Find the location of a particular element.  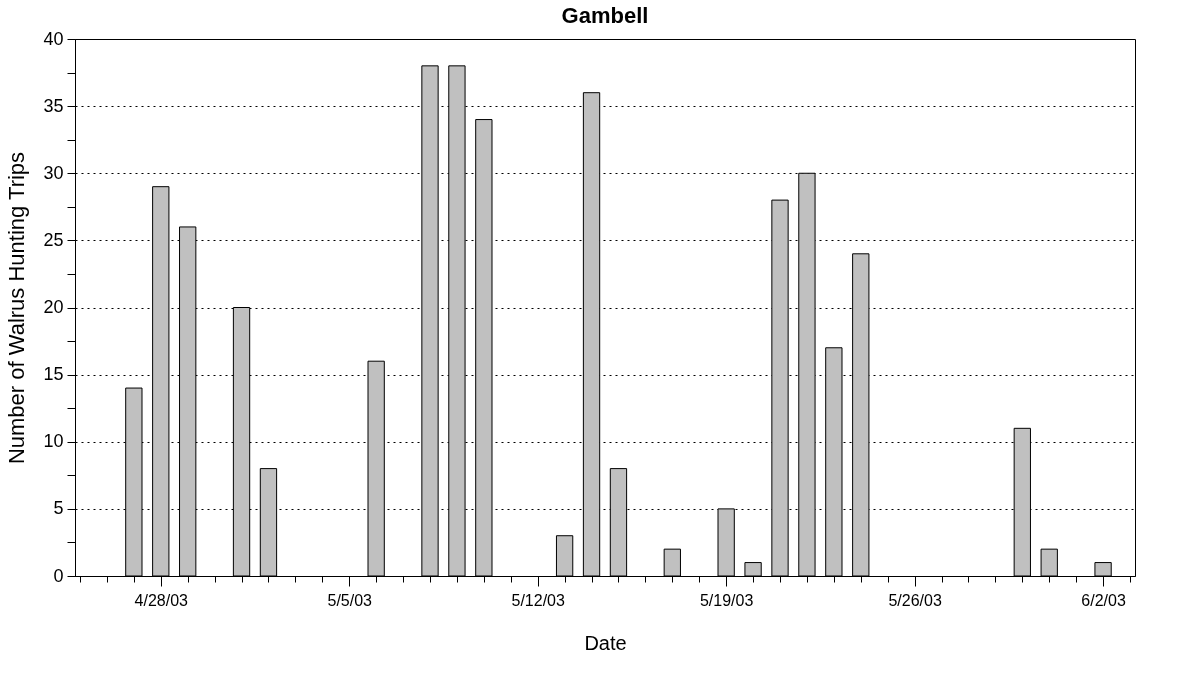

x-tick-label: 5/19/03 is located at coordinates (726, 600).